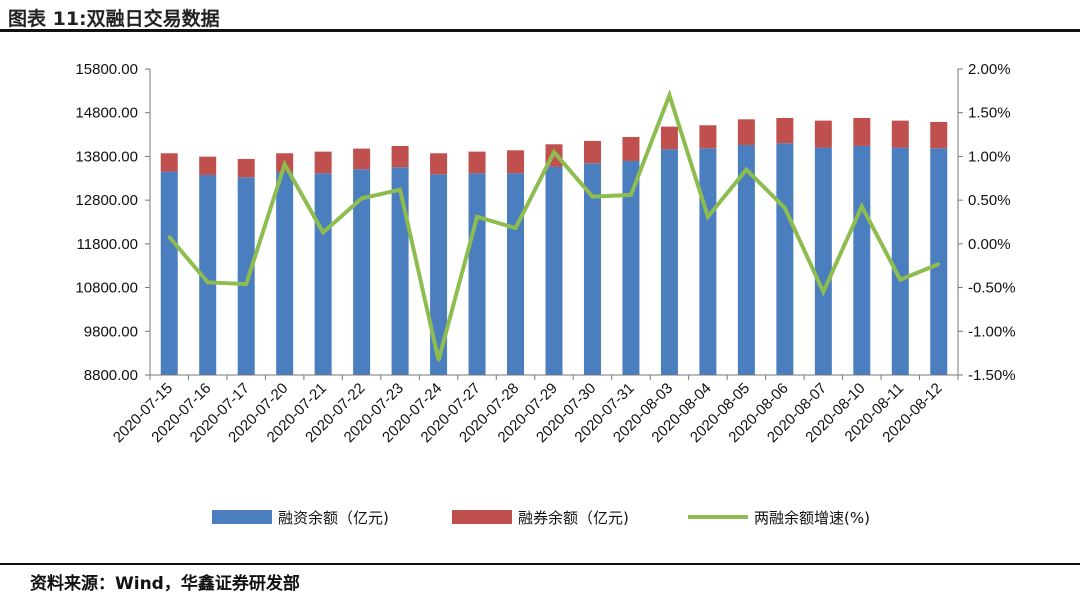 The width and height of the screenshot is (1080, 606). I want to click on right-tick-label: -0.50%, so click(992, 288).